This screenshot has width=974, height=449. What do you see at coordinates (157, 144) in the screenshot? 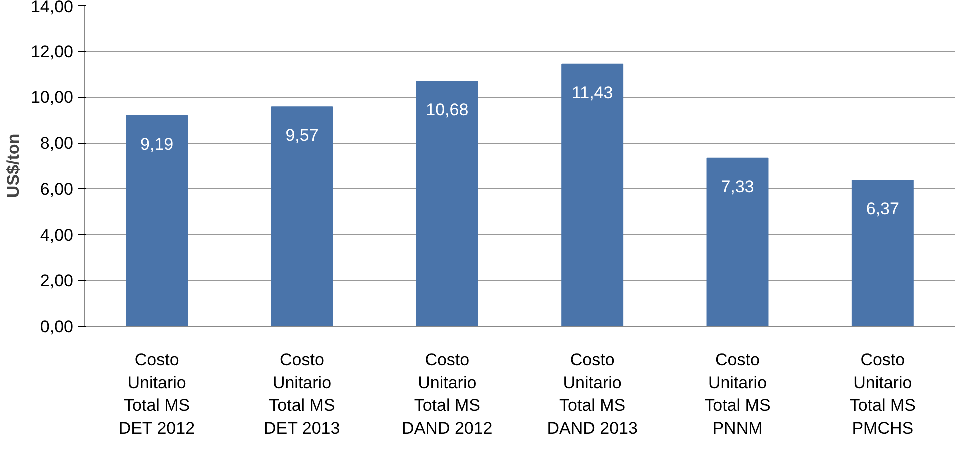
I see `data-label: 9,19` at bounding box center [157, 144].